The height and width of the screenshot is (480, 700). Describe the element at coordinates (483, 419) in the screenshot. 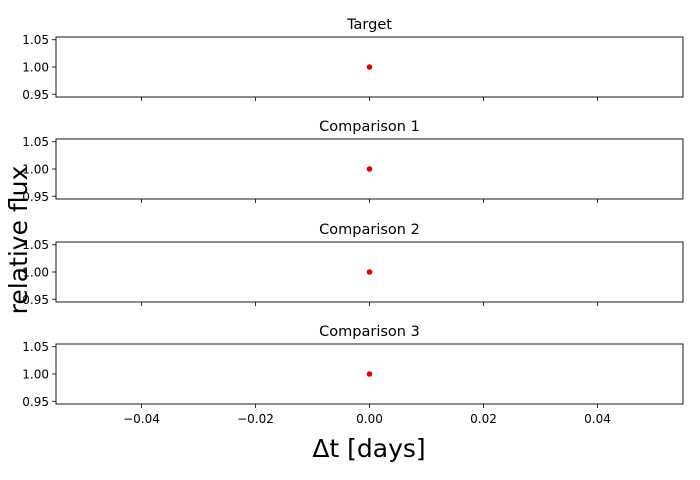

I see `x-tick-label: 0.02` at that location.